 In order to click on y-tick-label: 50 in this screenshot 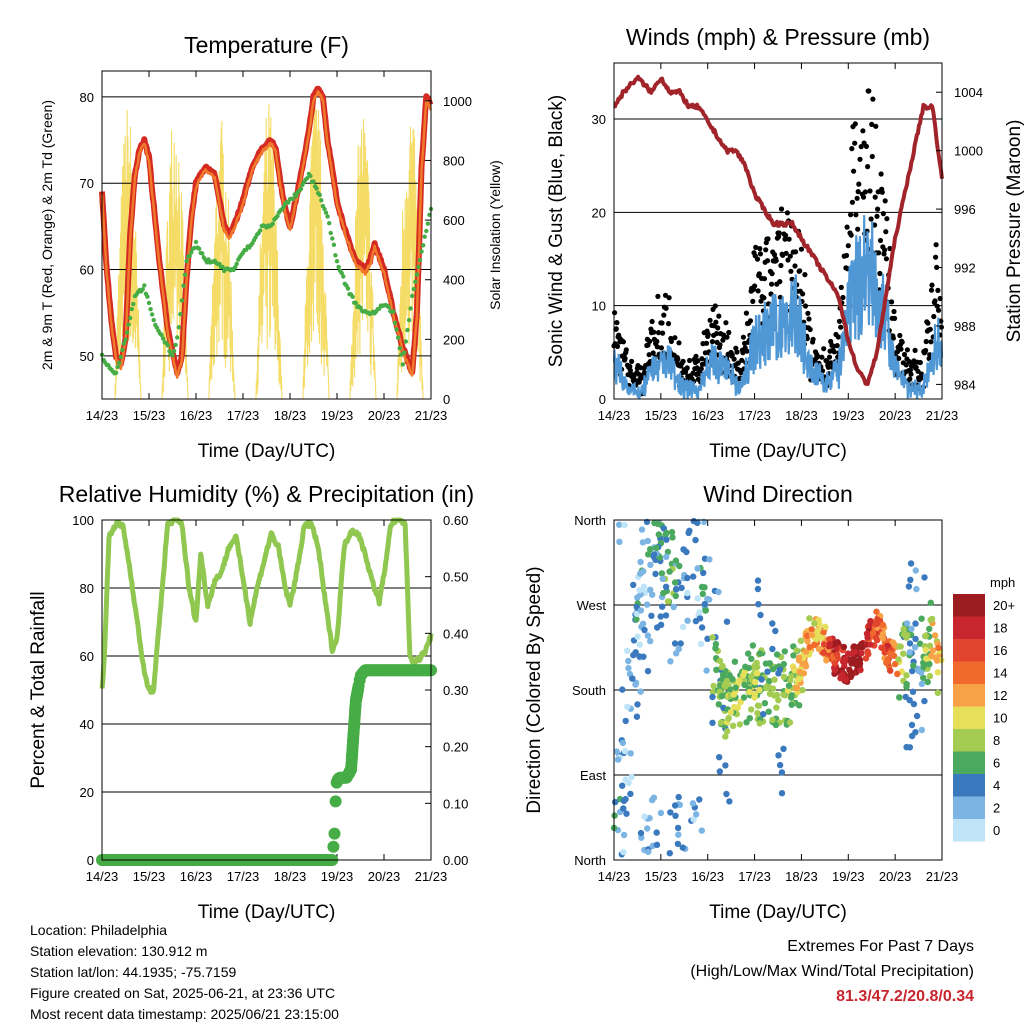, I will do `click(87, 356)`.